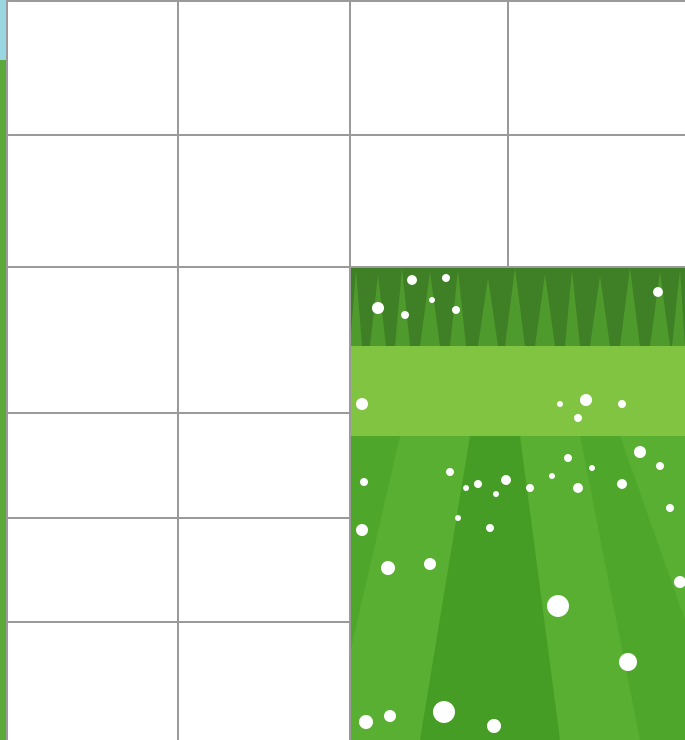 The width and height of the screenshot is (685, 740). What do you see at coordinates (93, 465) in the screenshot?
I see `tile-r4-c1` at bounding box center [93, 465].